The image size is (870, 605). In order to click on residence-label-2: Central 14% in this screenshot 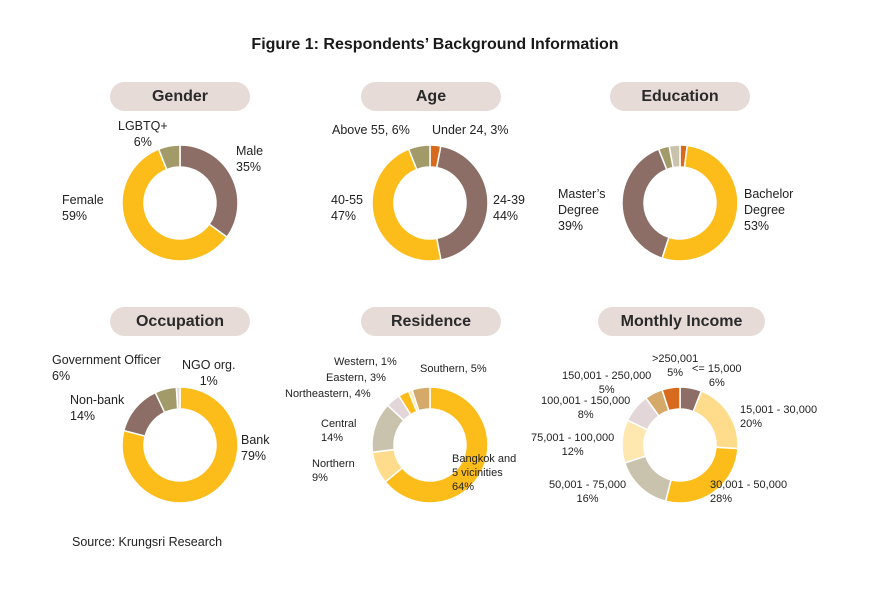, I will do `click(339, 431)`.